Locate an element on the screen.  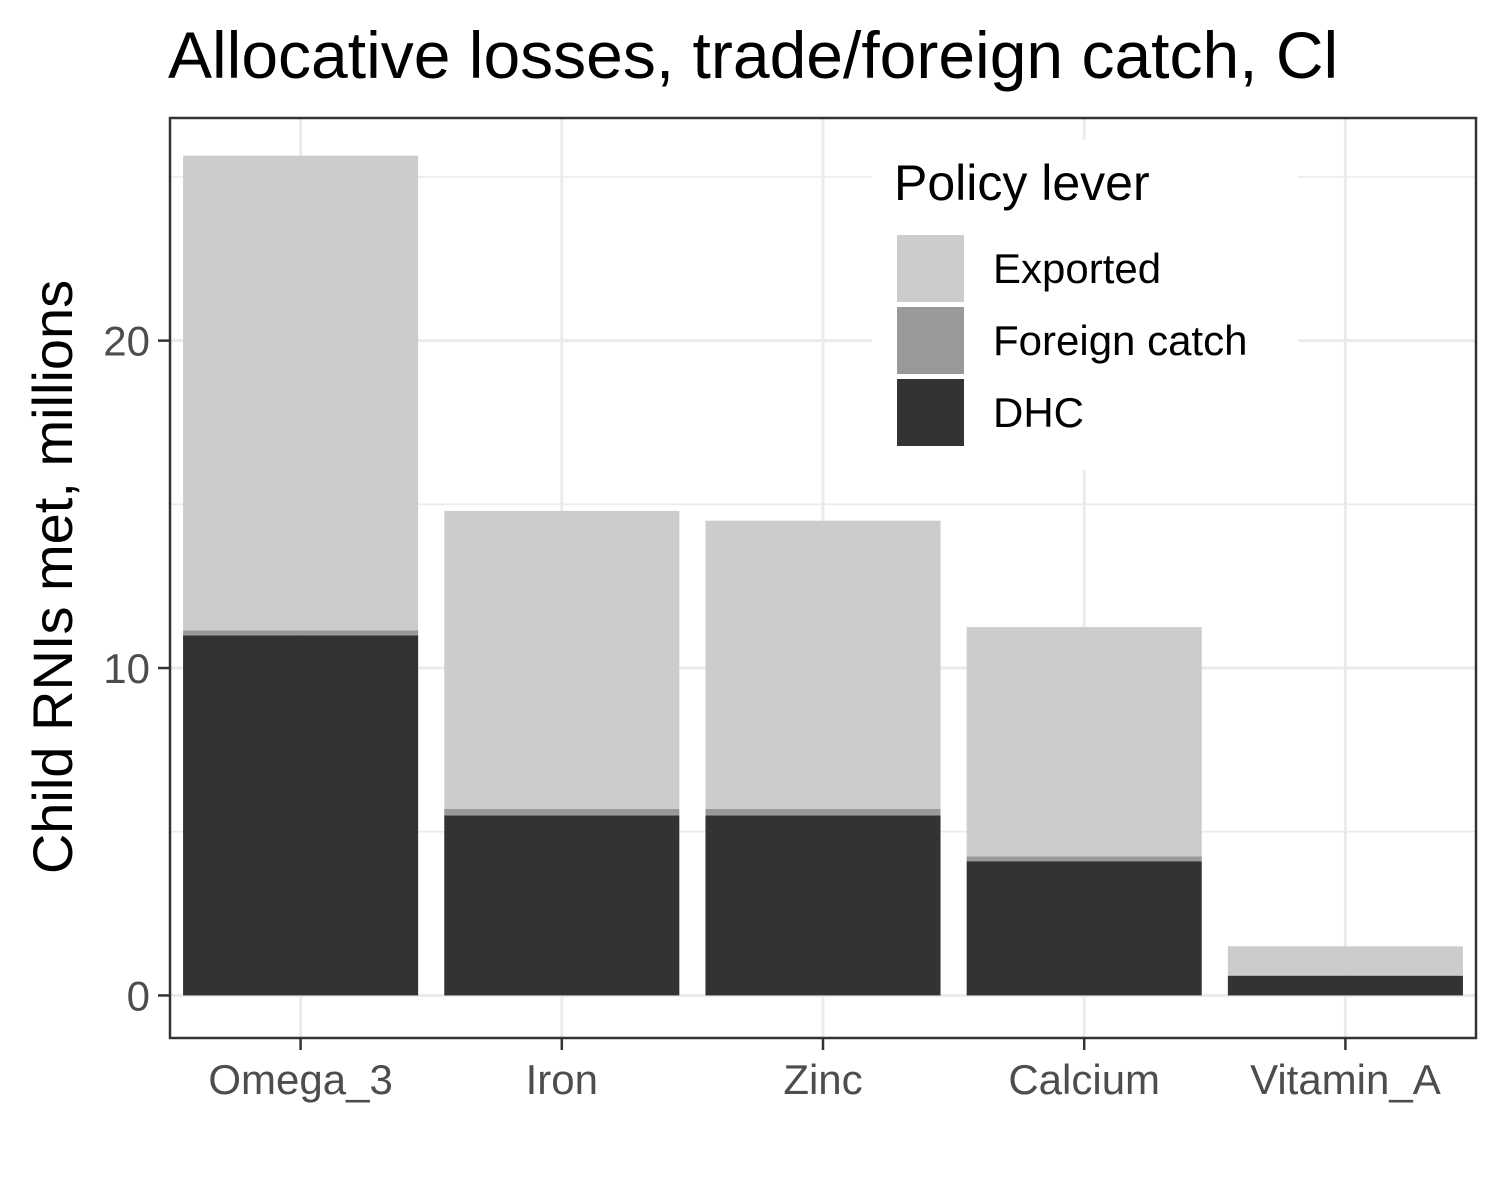
x-tick-label: Omega_3 is located at coordinates (300, 1079).